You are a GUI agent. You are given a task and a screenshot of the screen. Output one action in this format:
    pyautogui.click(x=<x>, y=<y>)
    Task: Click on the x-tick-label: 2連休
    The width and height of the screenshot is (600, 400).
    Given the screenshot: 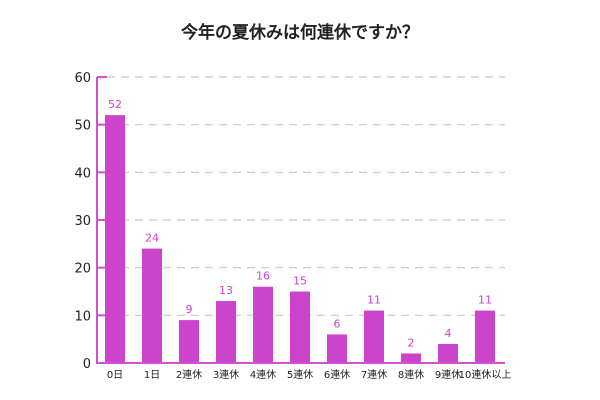 What is the action you would take?
    pyautogui.click(x=189, y=374)
    